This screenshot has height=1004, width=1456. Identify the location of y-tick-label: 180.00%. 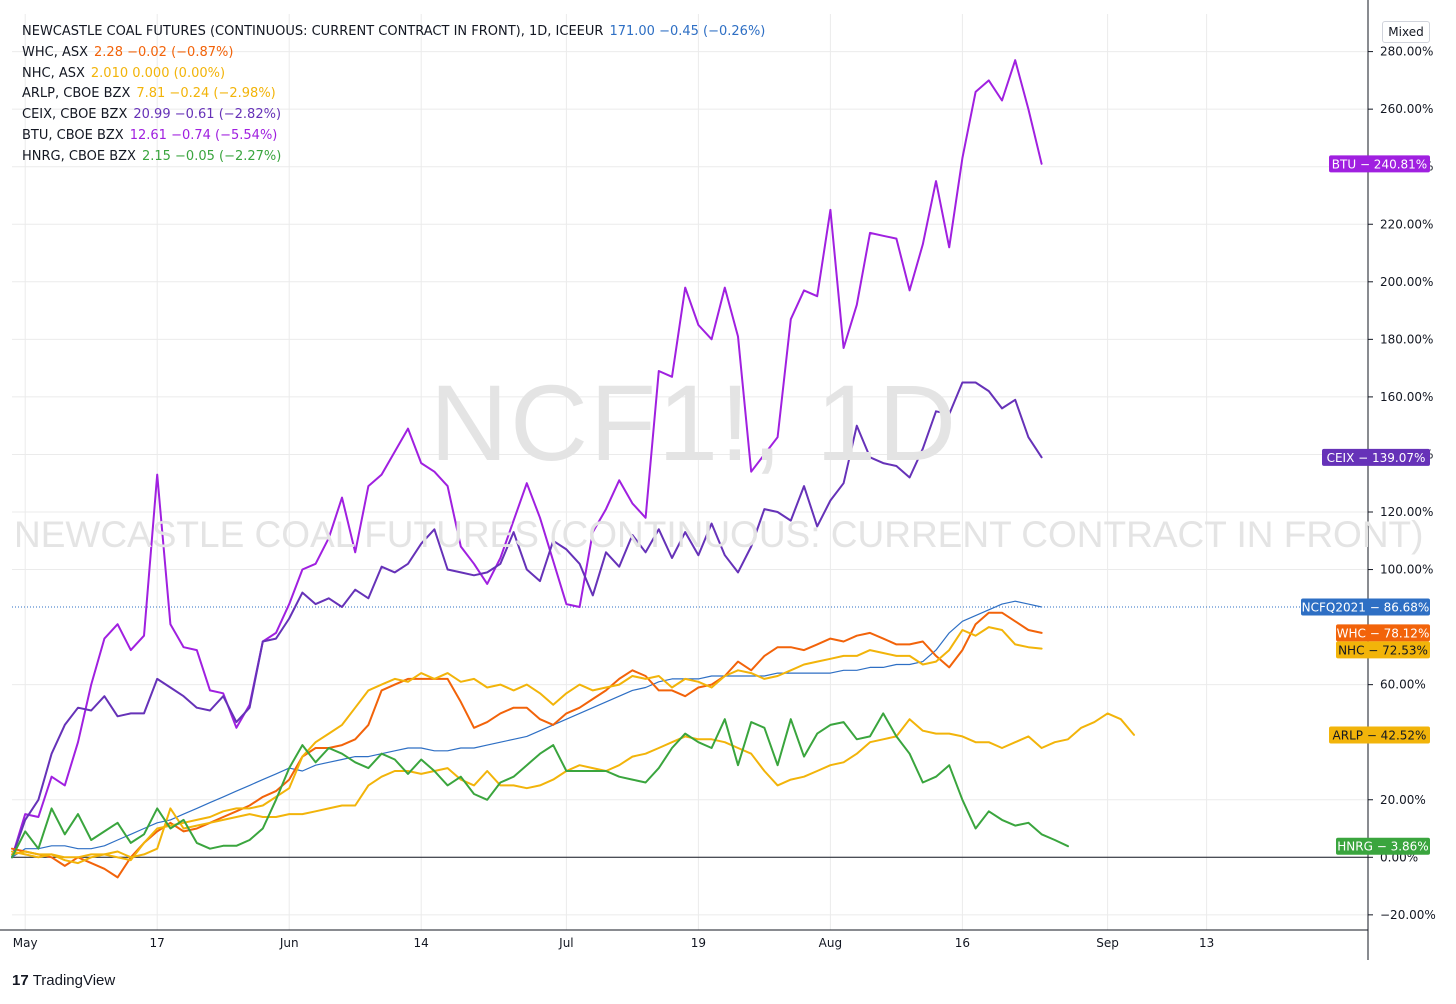
(1406, 339).